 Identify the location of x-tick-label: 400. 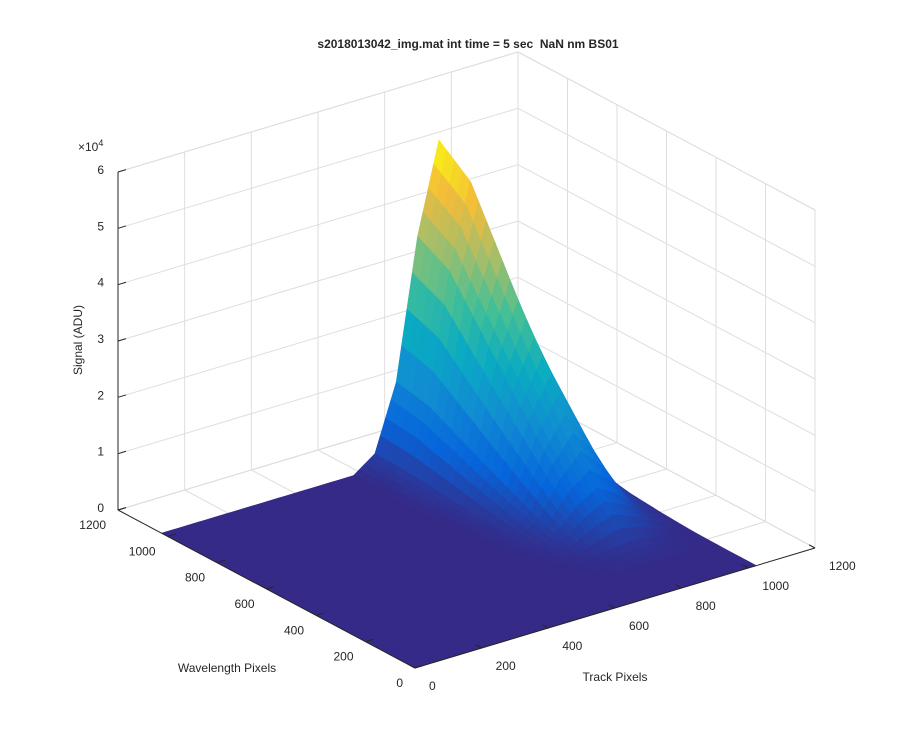
(572, 646).